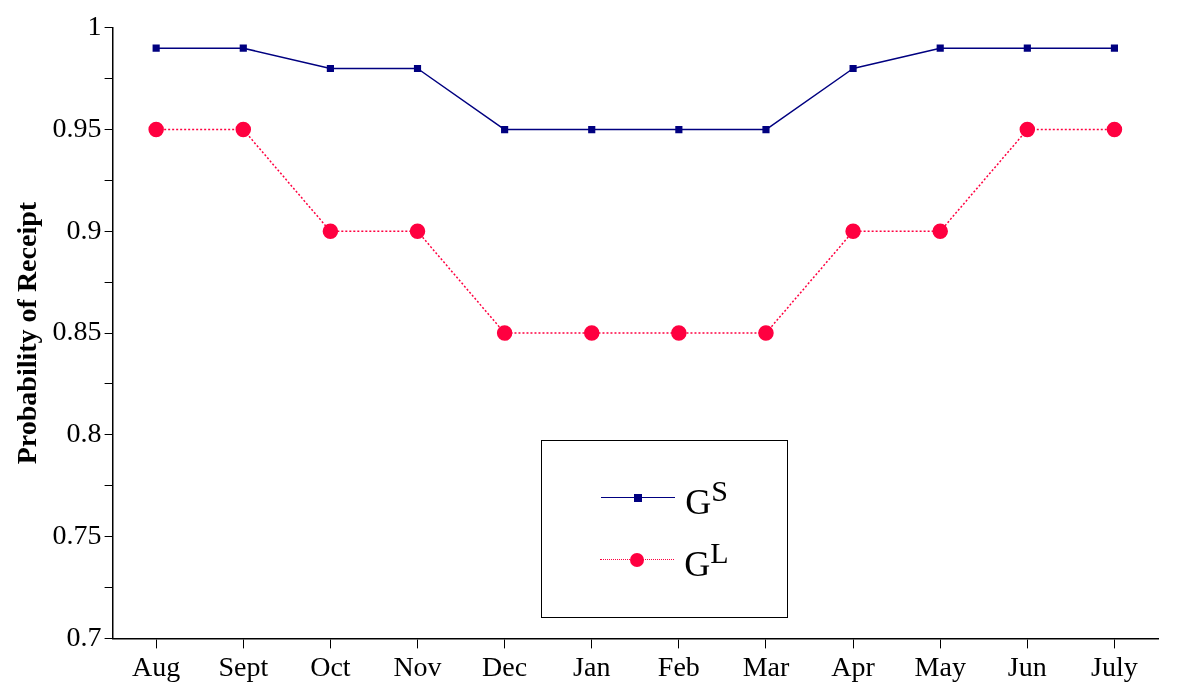  I want to click on y-tick-label: 1, so click(94, 26).